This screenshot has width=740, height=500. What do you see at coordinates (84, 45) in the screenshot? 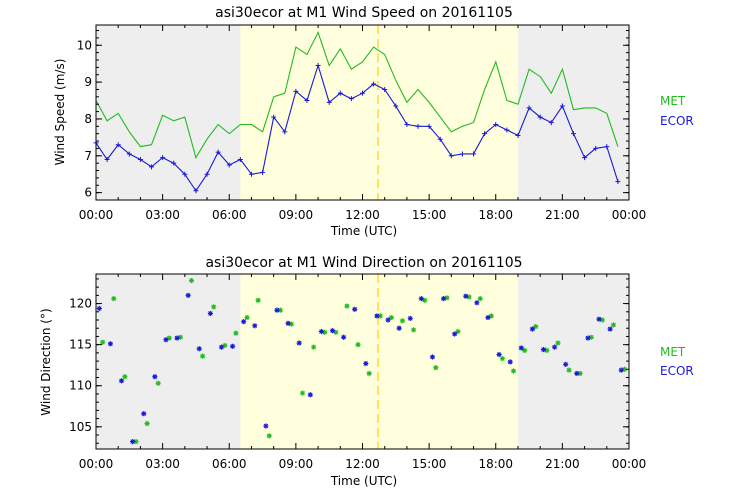
I see `y-tick-label: 10` at bounding box center [84, 45].